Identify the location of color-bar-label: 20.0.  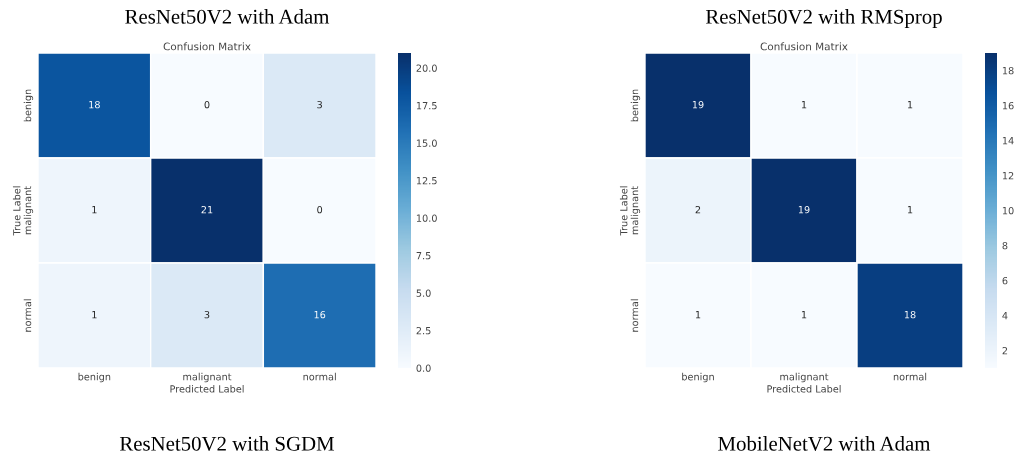
(426, 68).